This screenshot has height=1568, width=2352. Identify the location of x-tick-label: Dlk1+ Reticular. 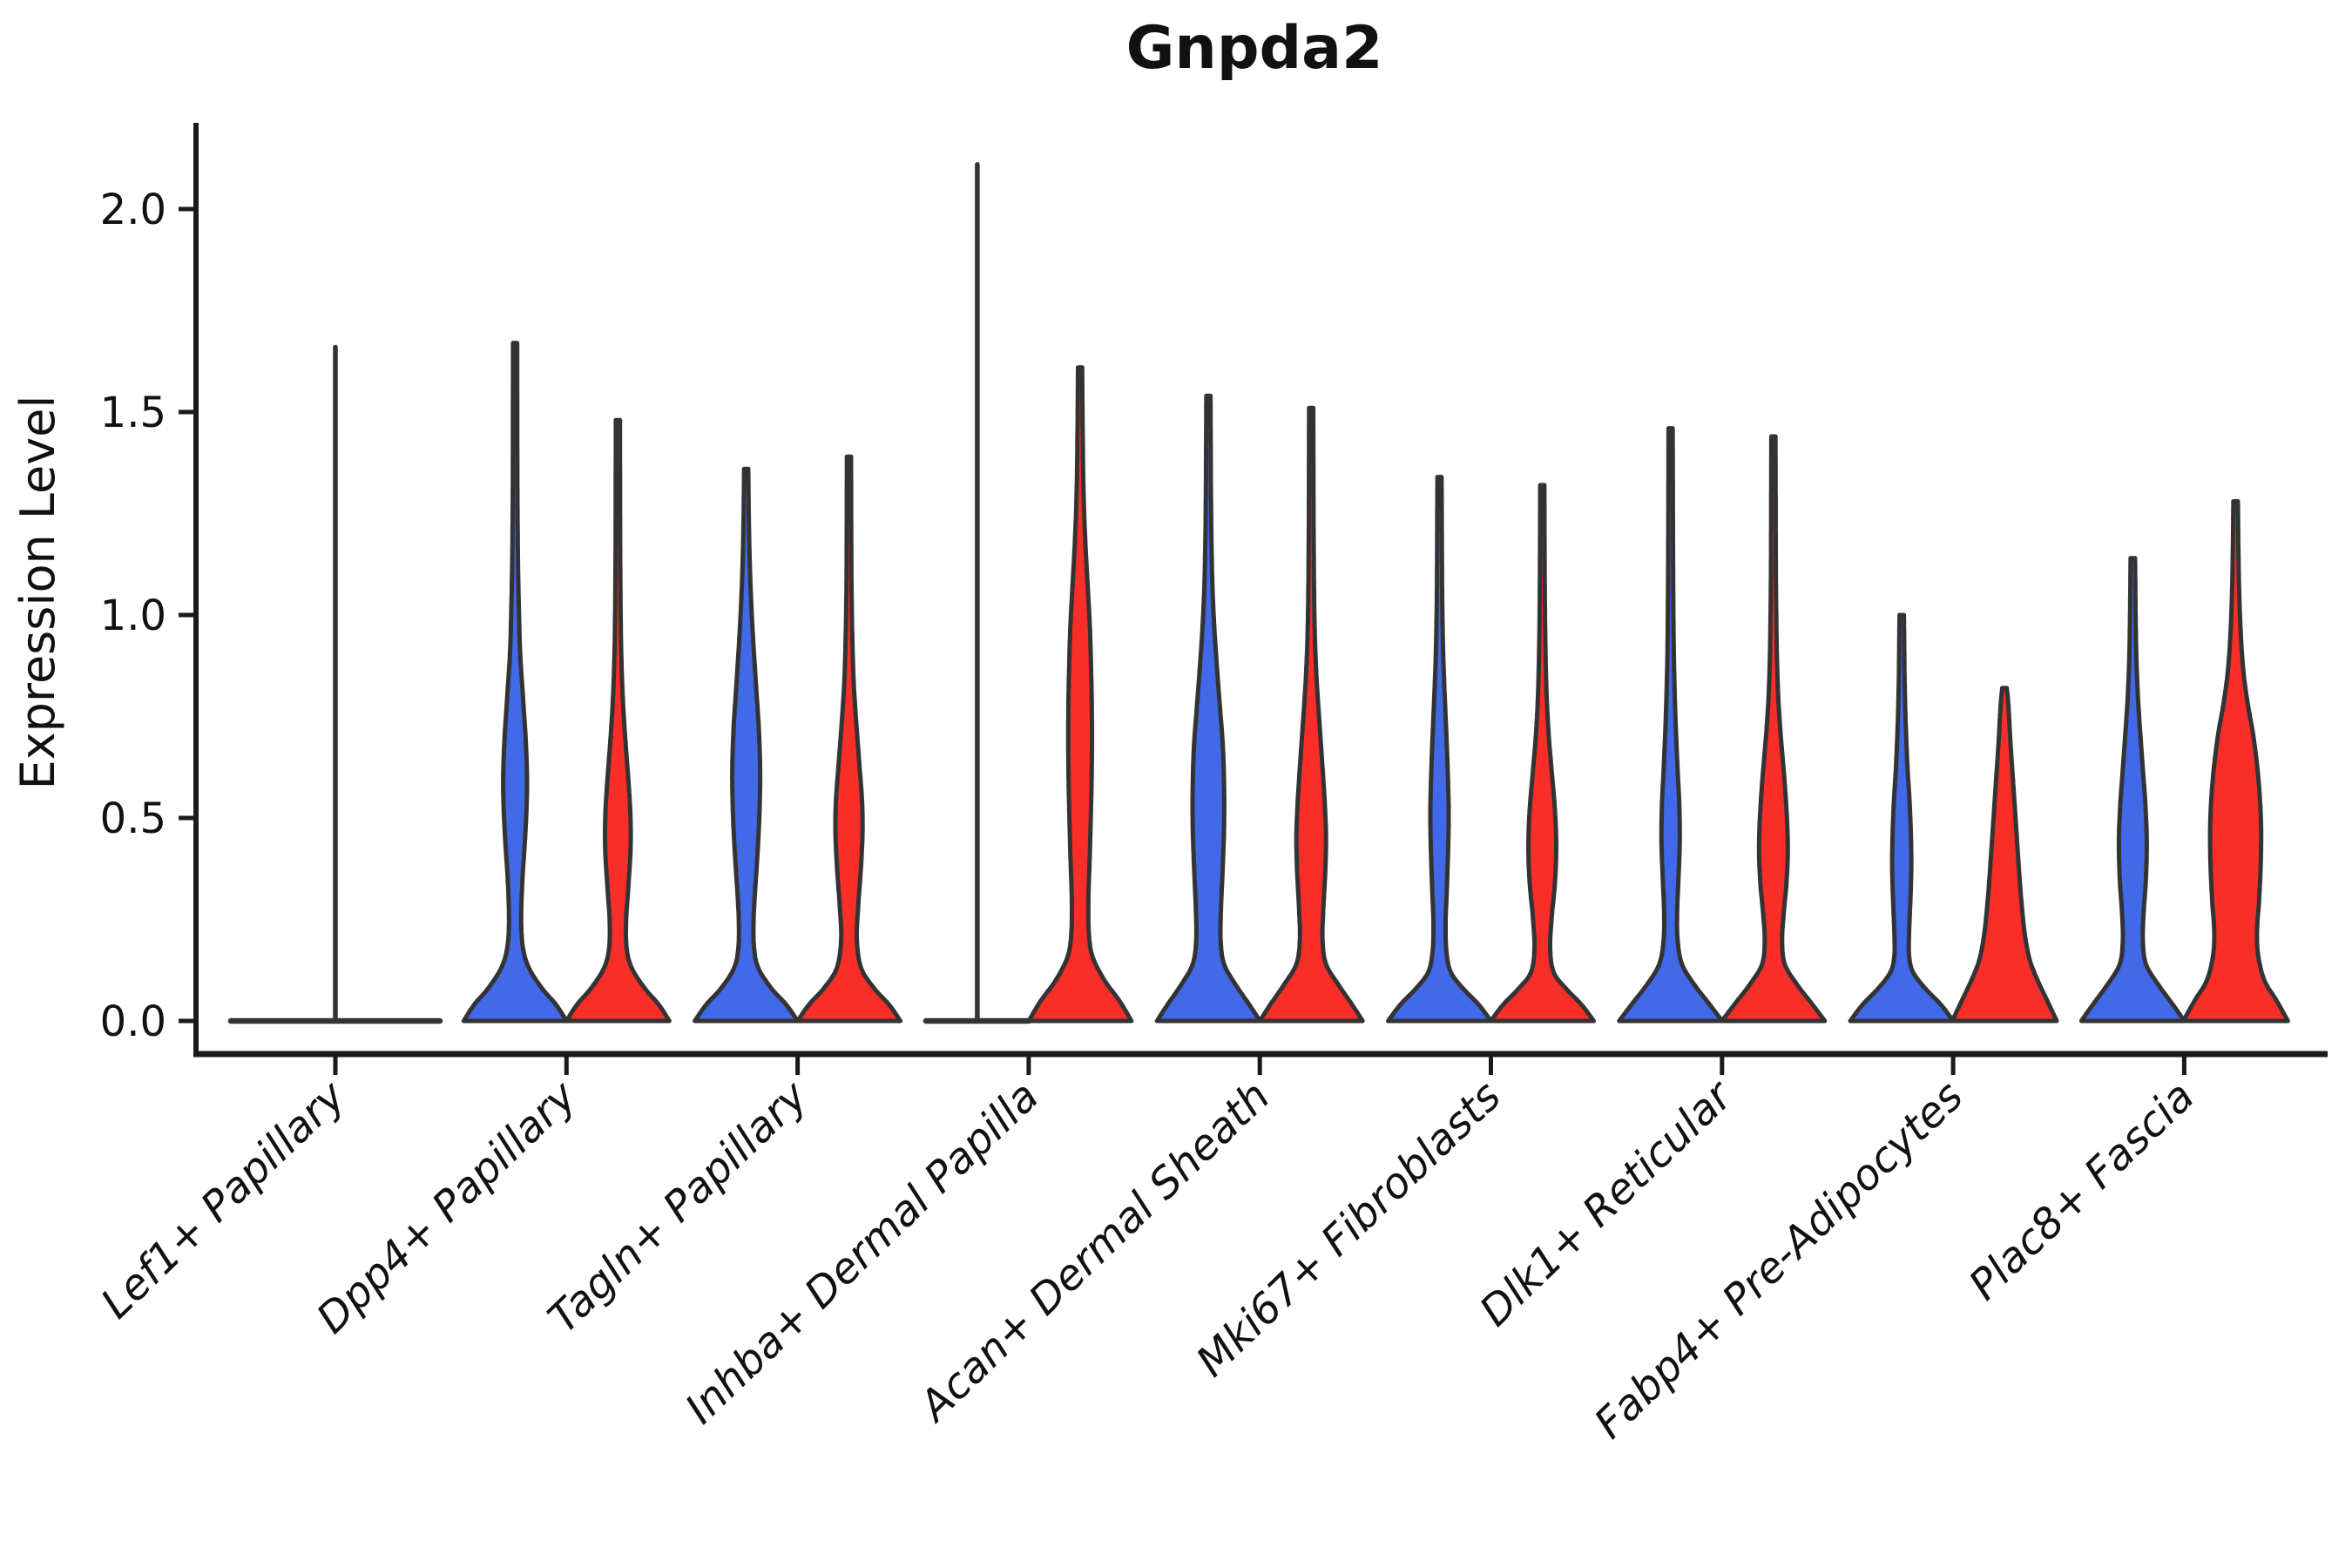
(1606, 1202).